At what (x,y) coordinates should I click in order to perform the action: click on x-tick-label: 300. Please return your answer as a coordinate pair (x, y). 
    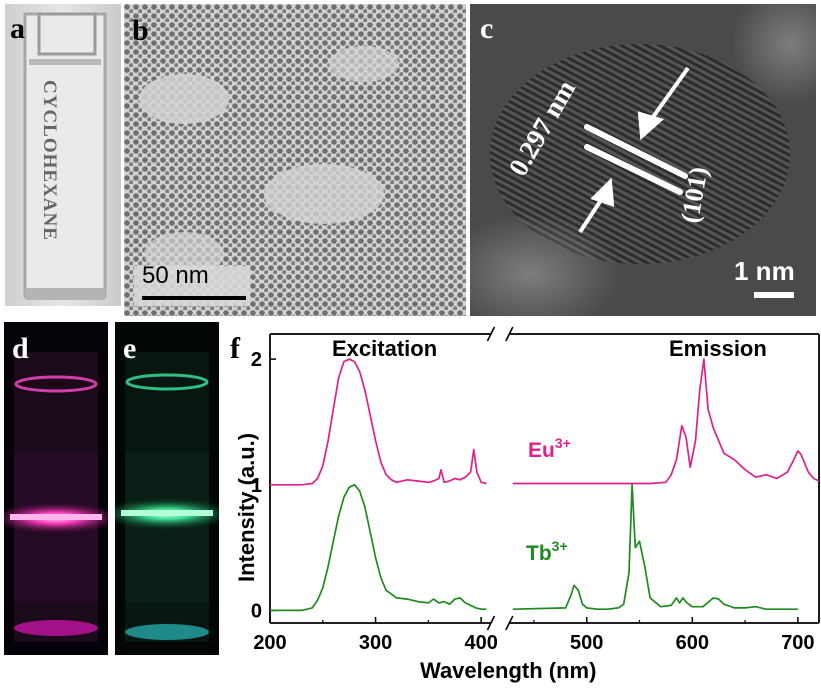
    Looking at the image, I should click on (375, 643).